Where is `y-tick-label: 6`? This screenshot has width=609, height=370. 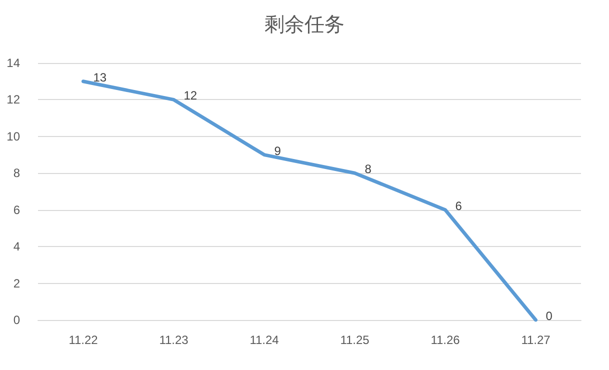
y-tick-label: 6 is located at coordinates (16, 209).